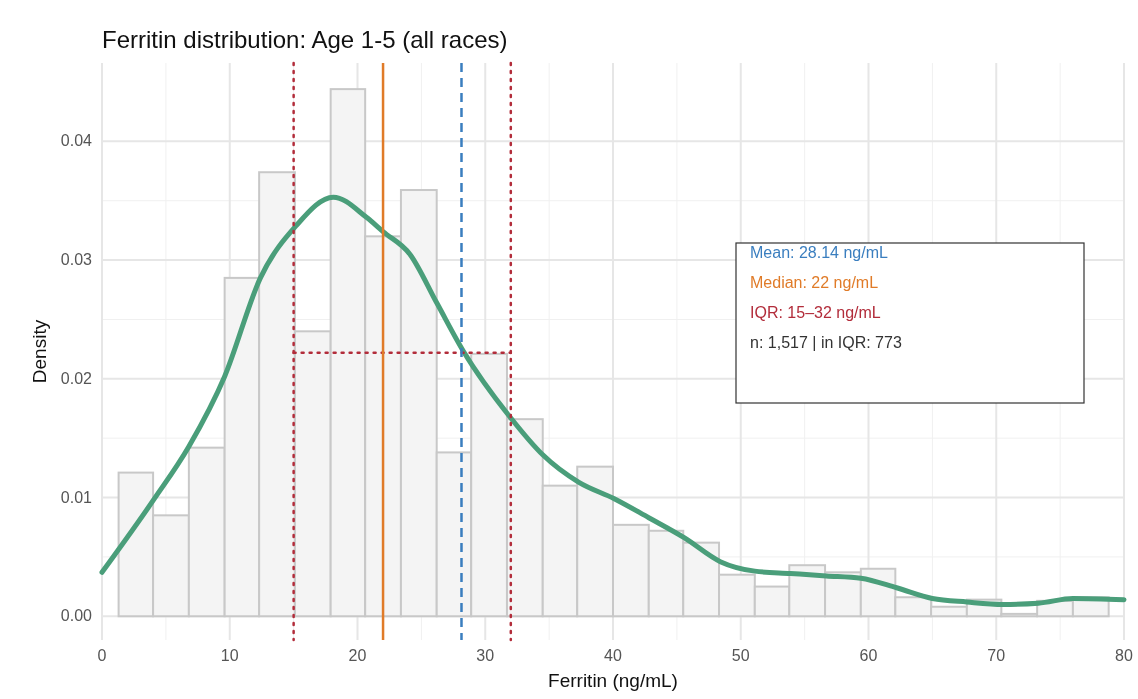 This screenshot has width=1138, height=699. What do you see at coordinates (76, 378) in the screenshot?
I see `y-tick-label: 0.02` at bounding box center [76, 378].